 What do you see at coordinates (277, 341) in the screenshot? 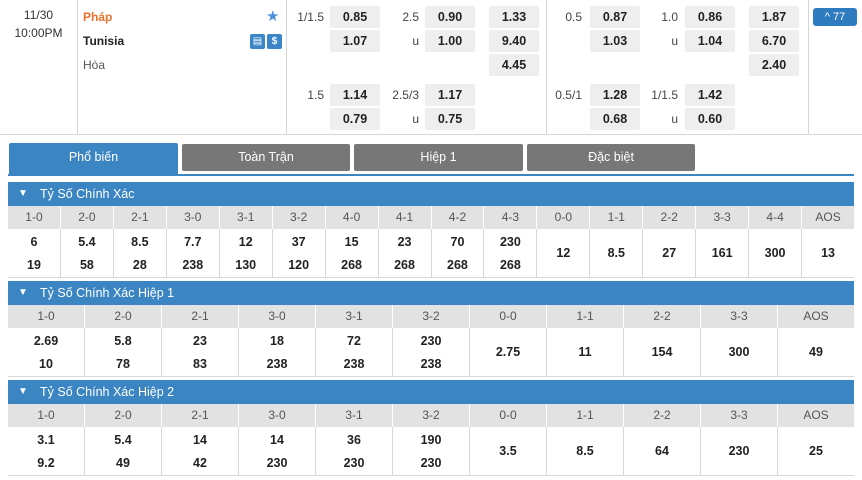
I see `home-score-odds: 18` at bounding box center [277, 341].